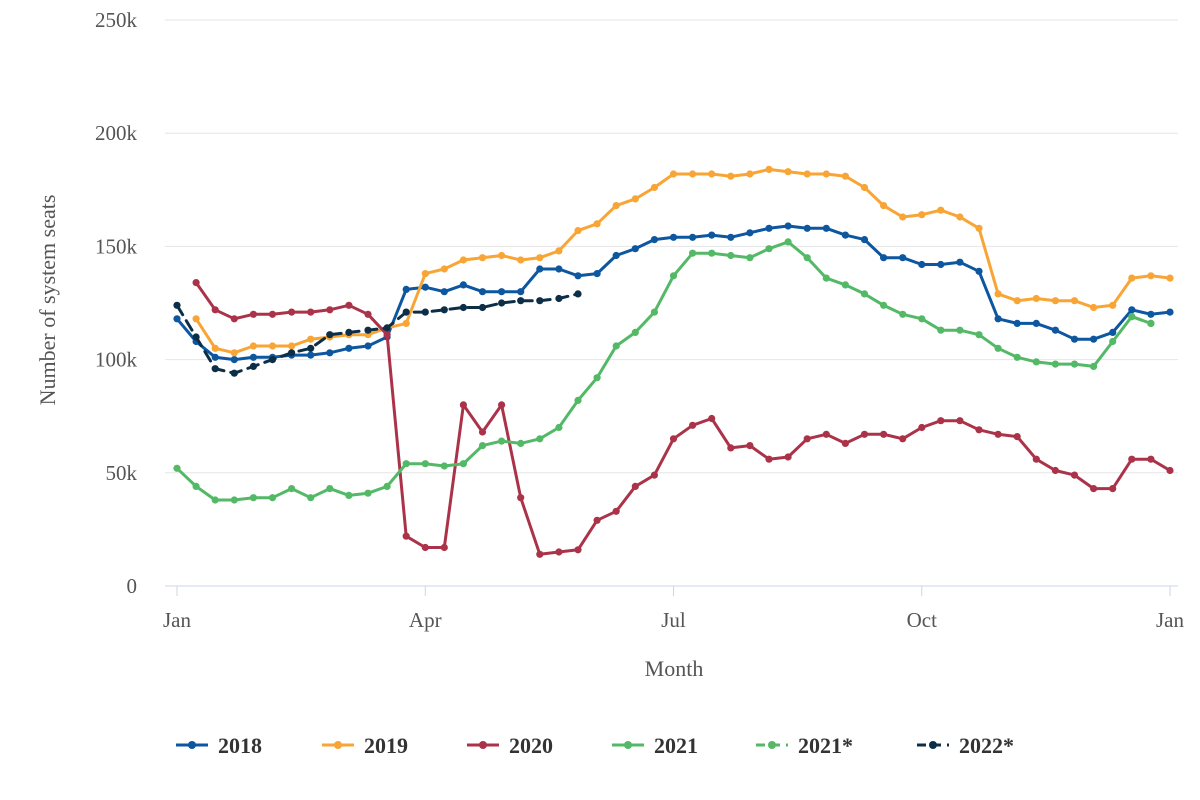 Image resolution: width=1200 pixels, height=800 pixels. Describe the element at coordinates (219, 745) in the screenshot. I see `legend-item-2018: 2018` at that location.